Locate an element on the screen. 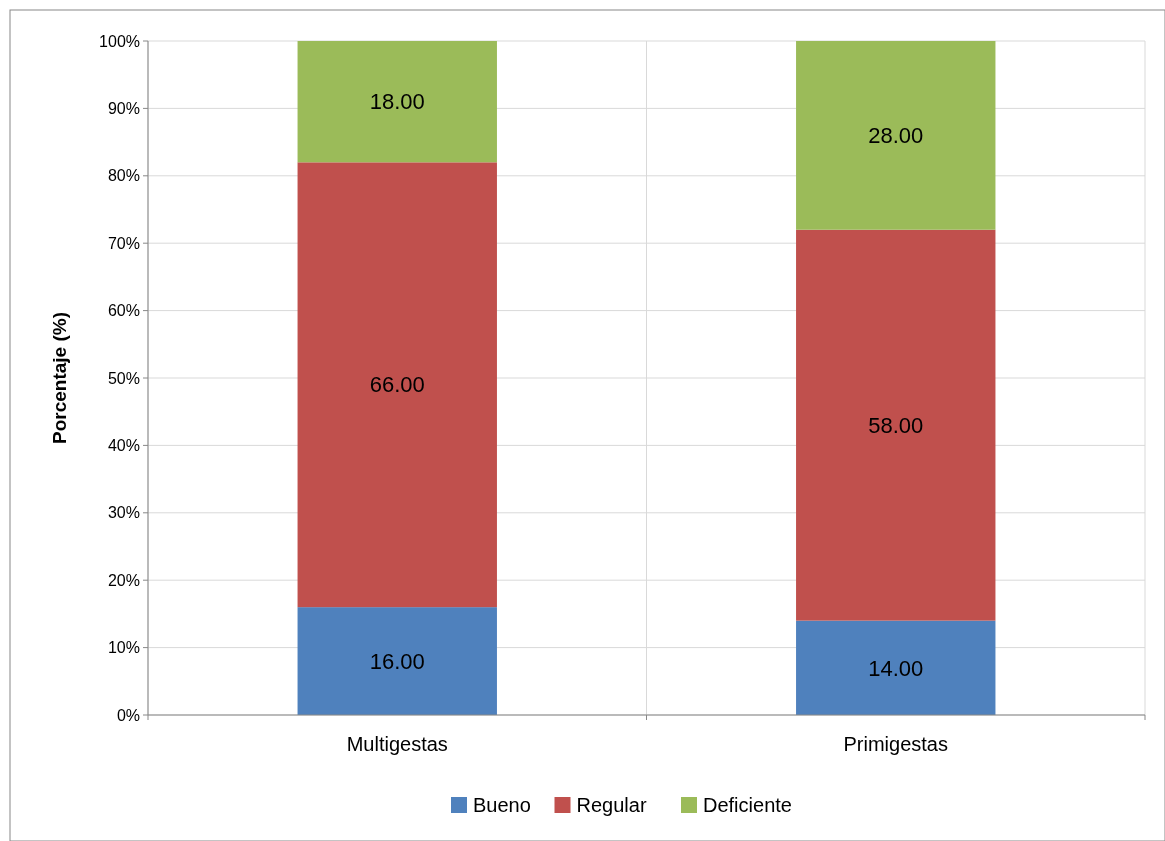  x-tick-label: Primigestas is located at coordinates (895, 744).